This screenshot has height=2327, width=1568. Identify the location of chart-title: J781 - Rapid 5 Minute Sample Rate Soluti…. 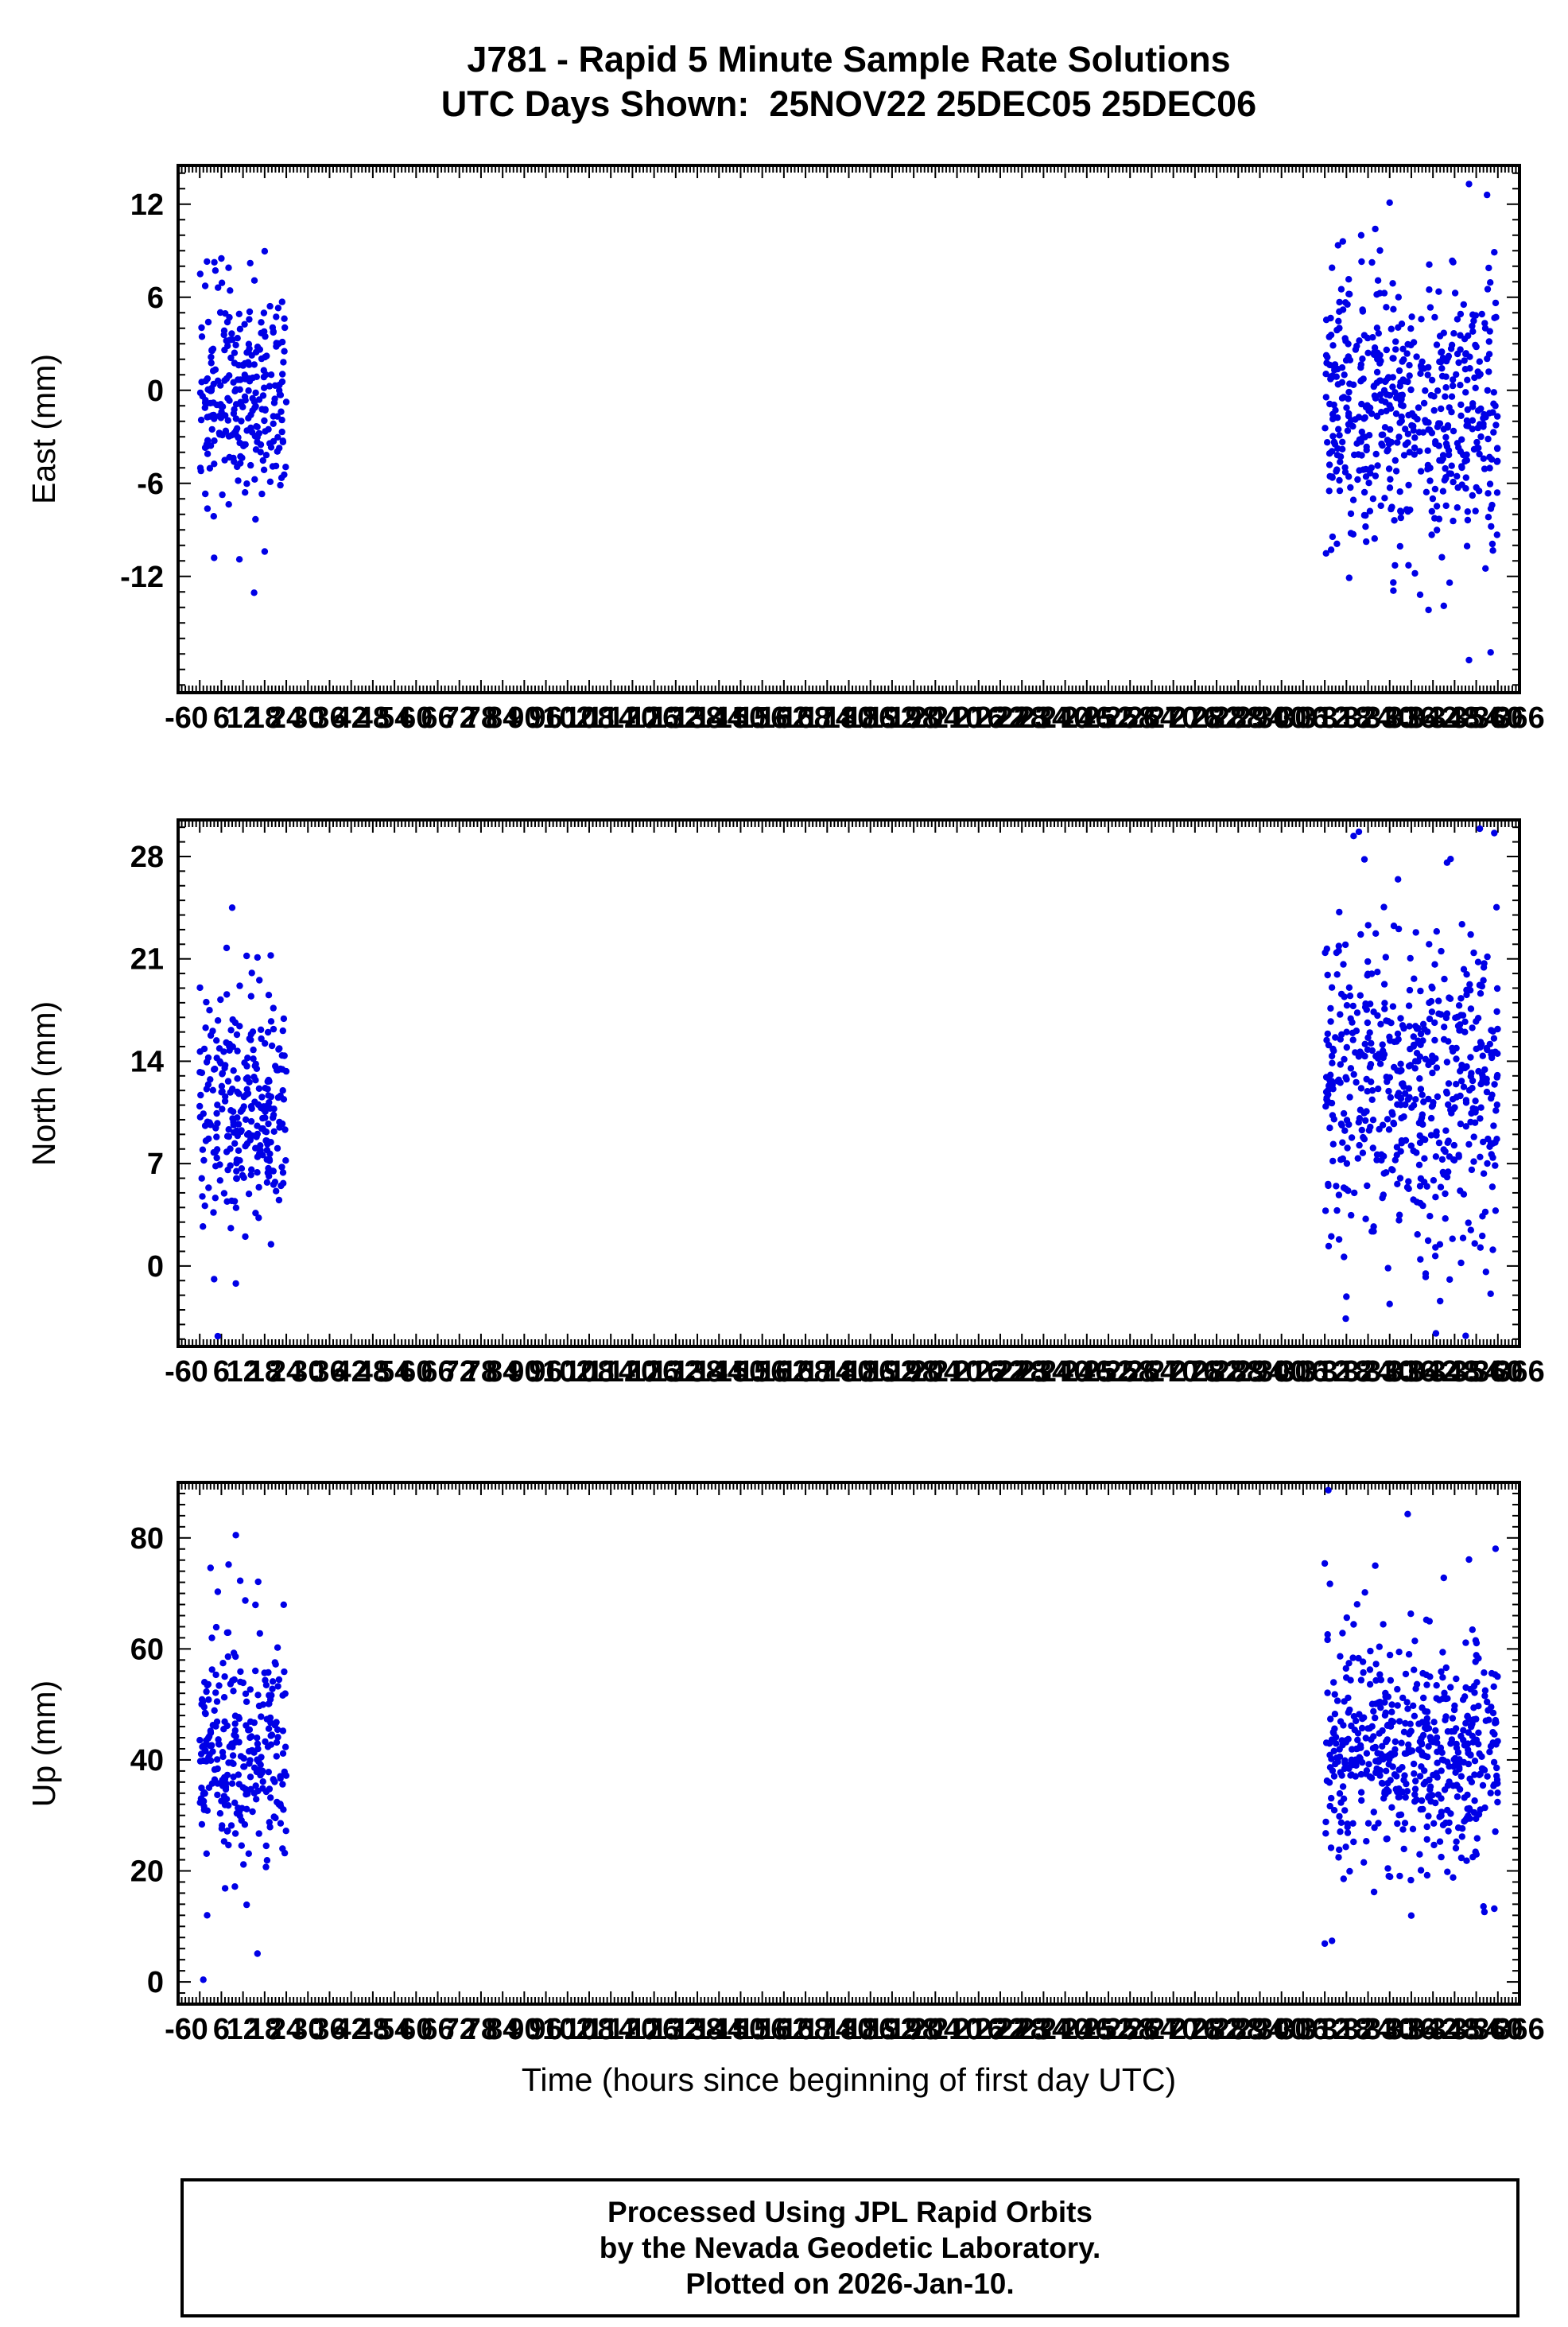
(849, 59).